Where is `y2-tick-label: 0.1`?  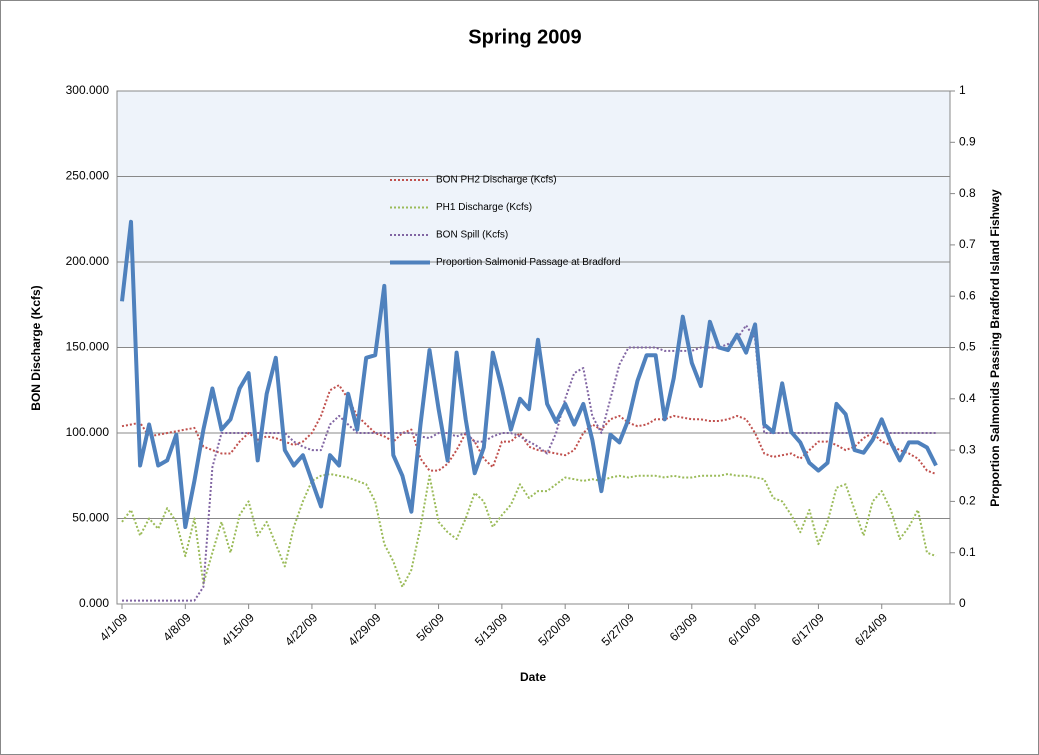
y2-tick-label: 0.1 is located at coordinates (967, 552).